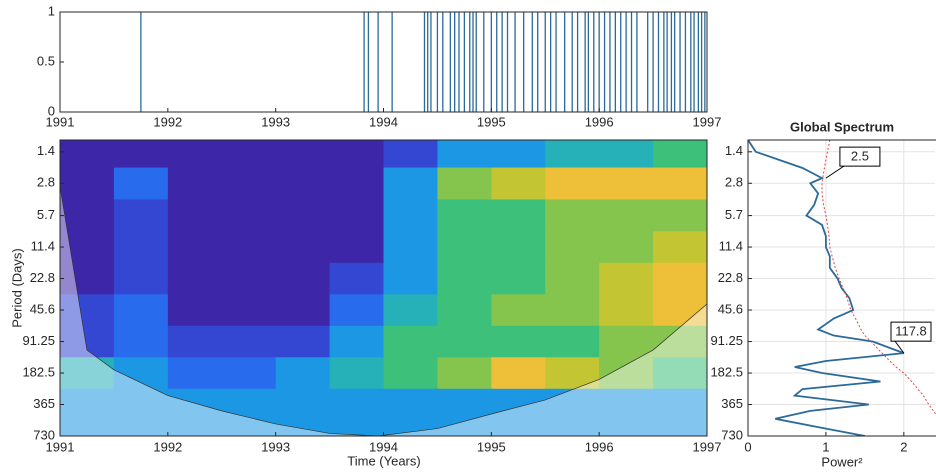 The height and width of the screenshot is (474, 936). I want to click on y-tick-label: 1, so click(51, 10).